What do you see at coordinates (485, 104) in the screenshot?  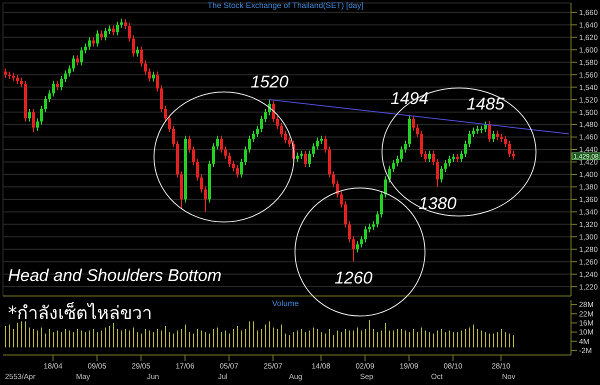 I see `text: 1485` at bounding box center [485, 104].